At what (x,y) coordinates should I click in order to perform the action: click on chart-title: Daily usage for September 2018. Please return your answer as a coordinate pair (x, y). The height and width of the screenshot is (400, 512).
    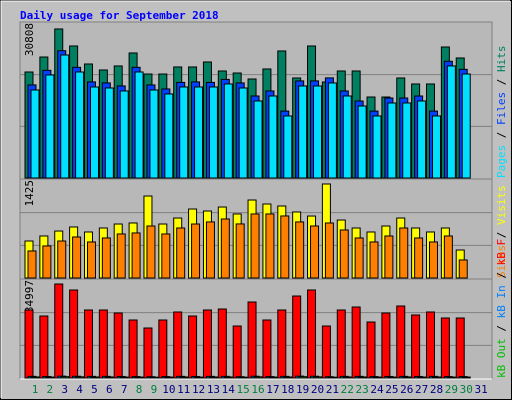
    Looking at the image, I should click on (119, 15).